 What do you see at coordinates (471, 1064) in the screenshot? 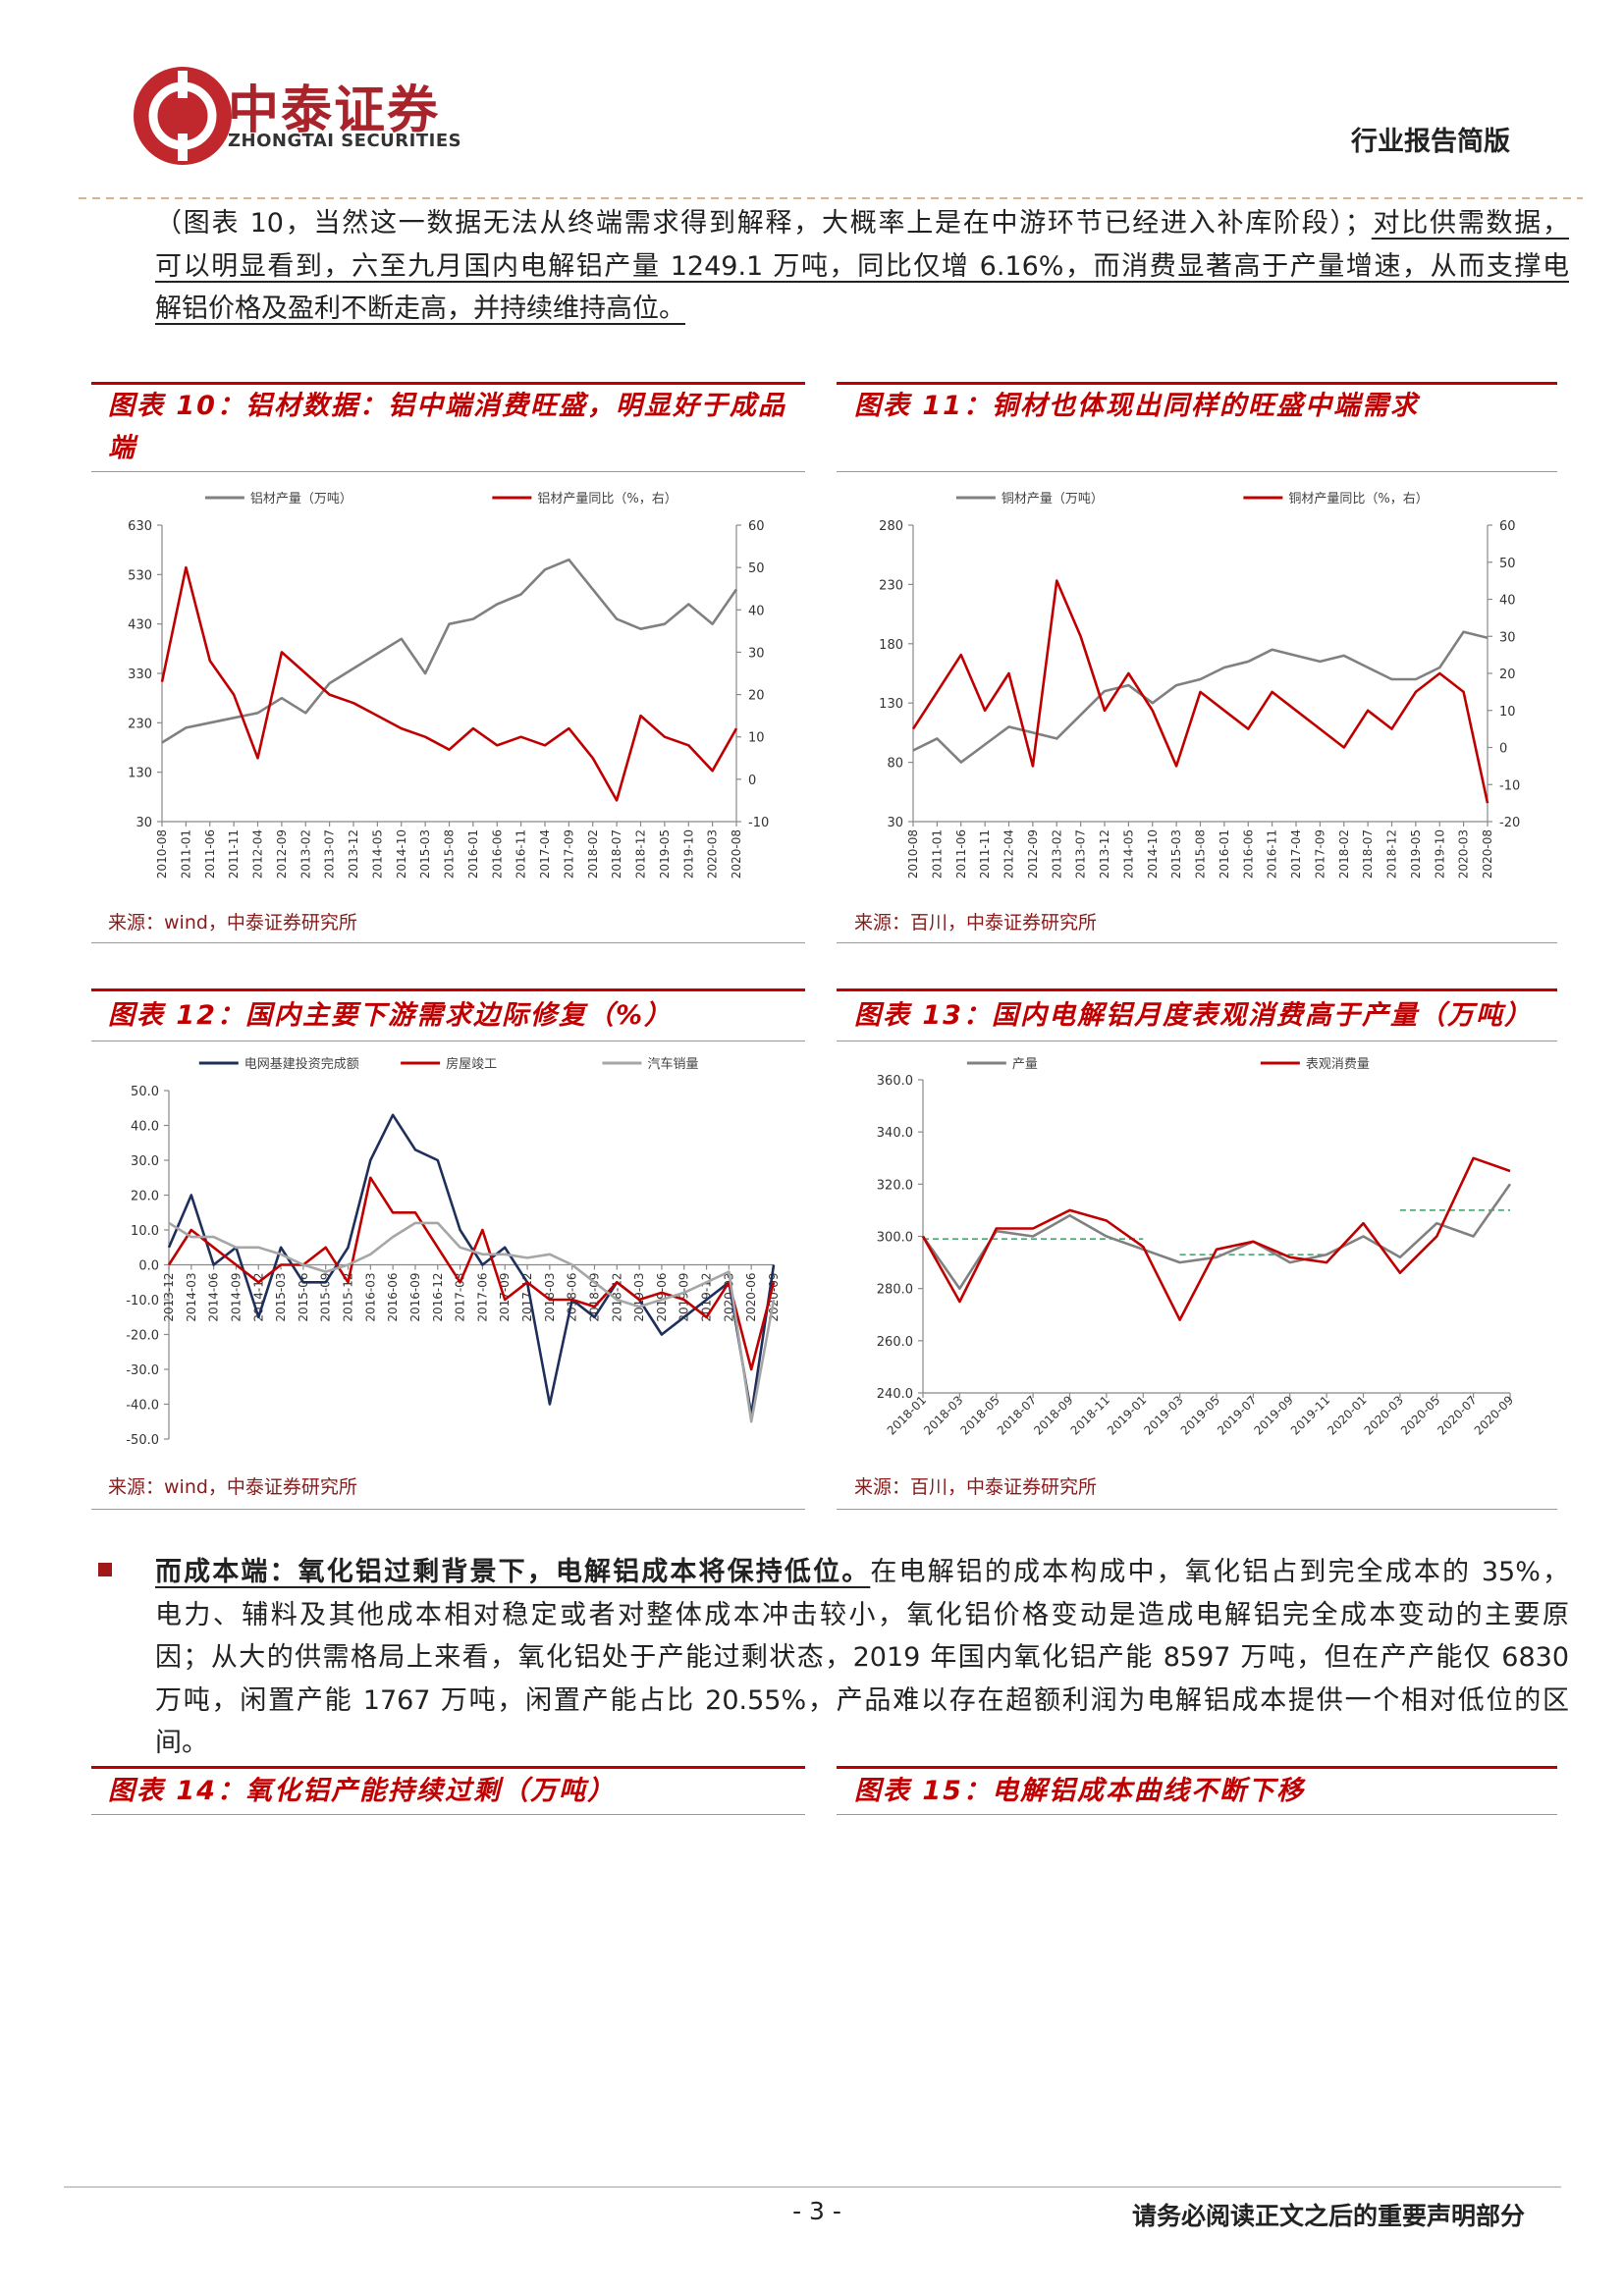
I see `legend-label: 房屋竣工` at bounding box center [471, 1064].